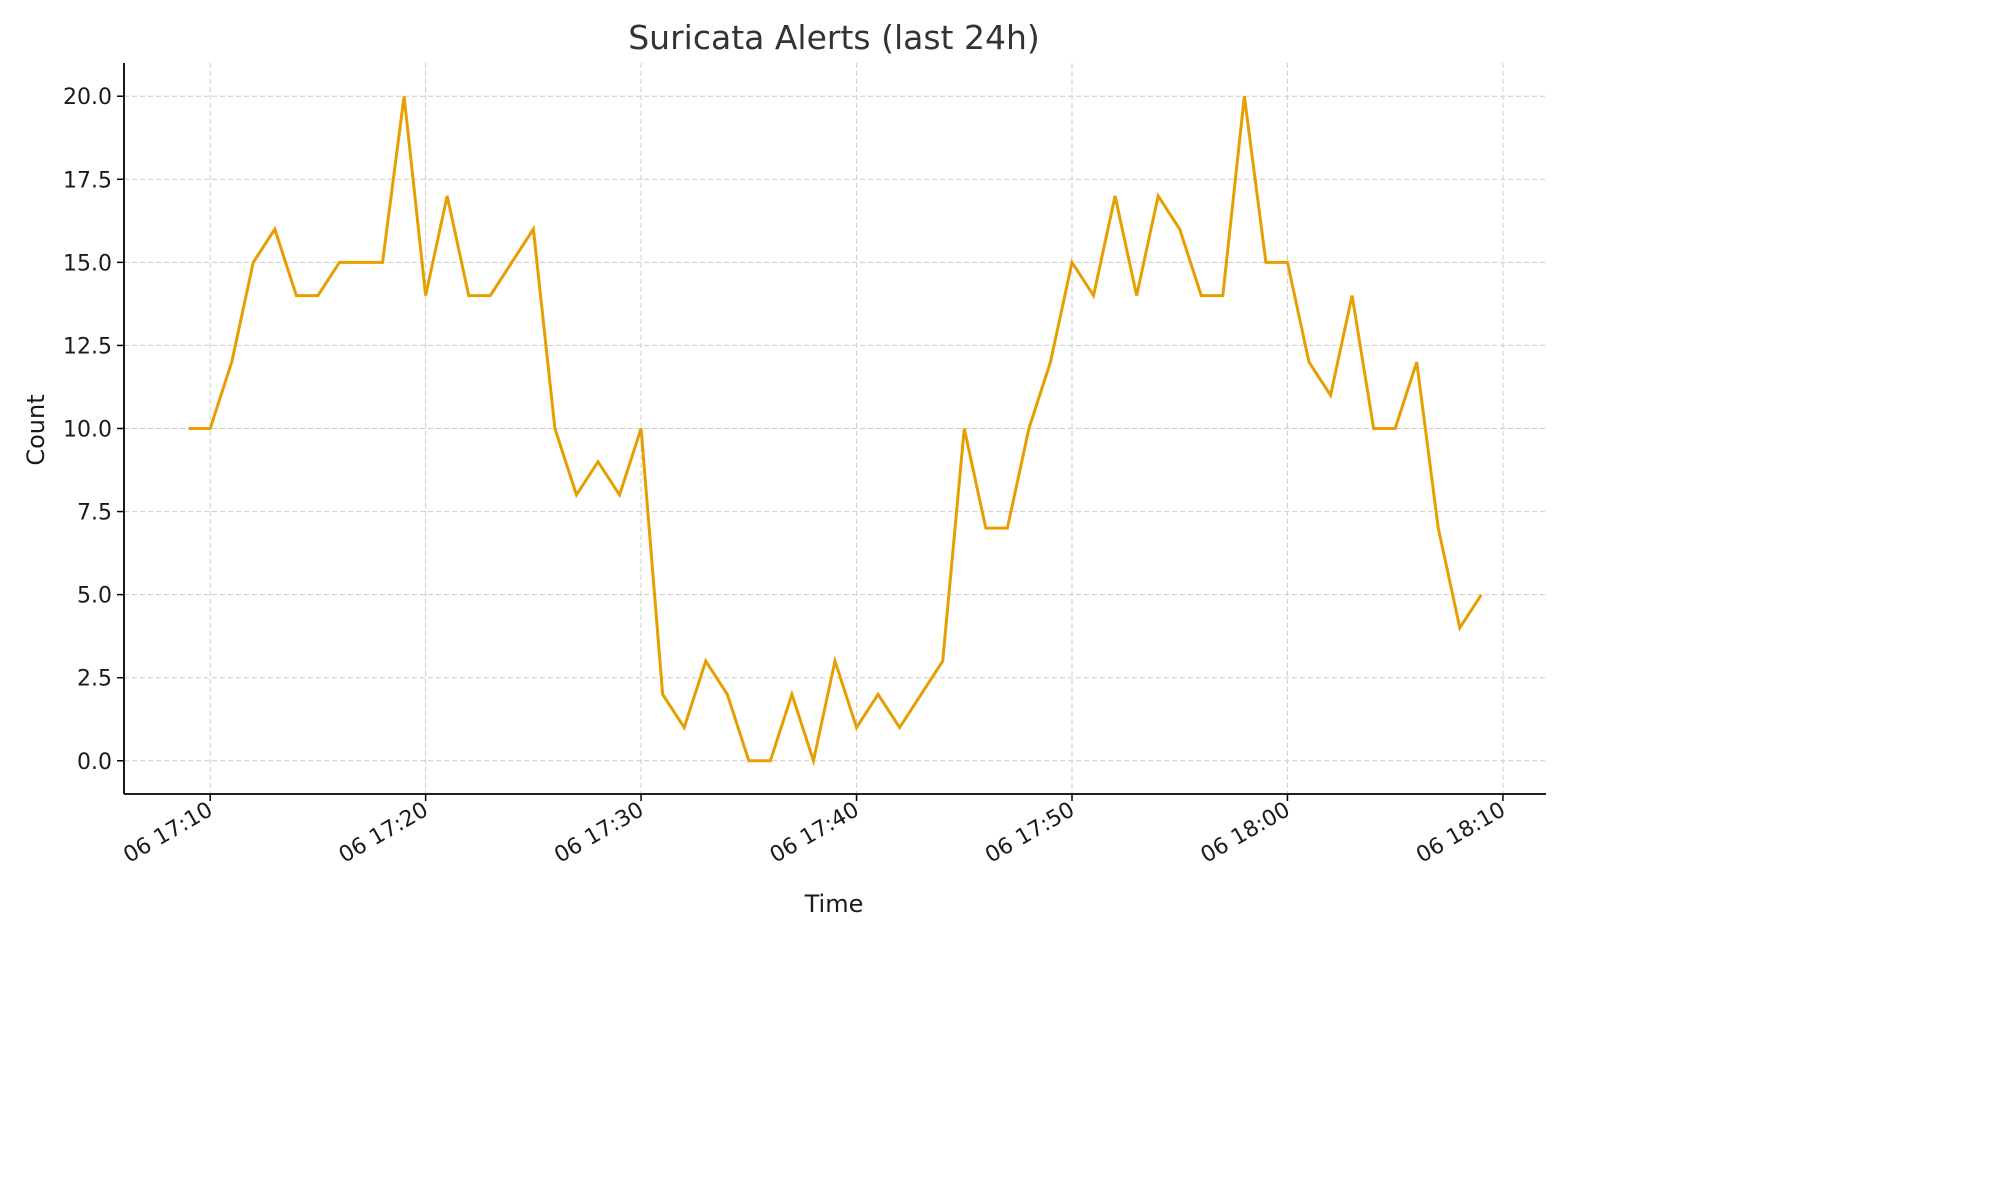  I want to click on x-tick-label: 06 17:20, so click(384, 833).